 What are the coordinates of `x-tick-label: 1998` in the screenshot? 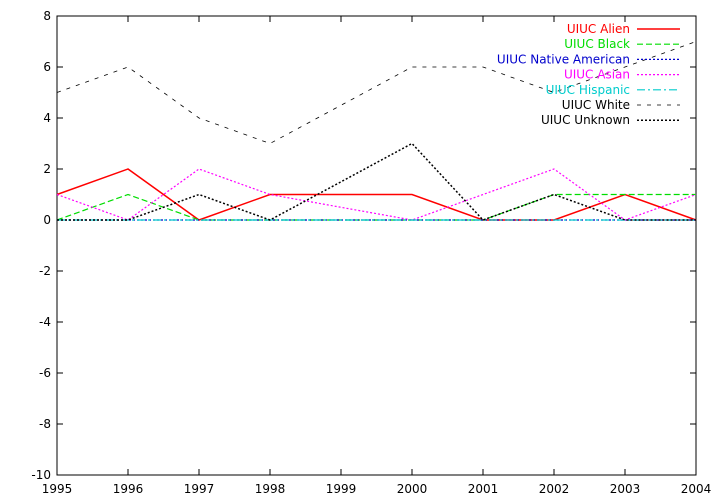 It's located at (270, 489).